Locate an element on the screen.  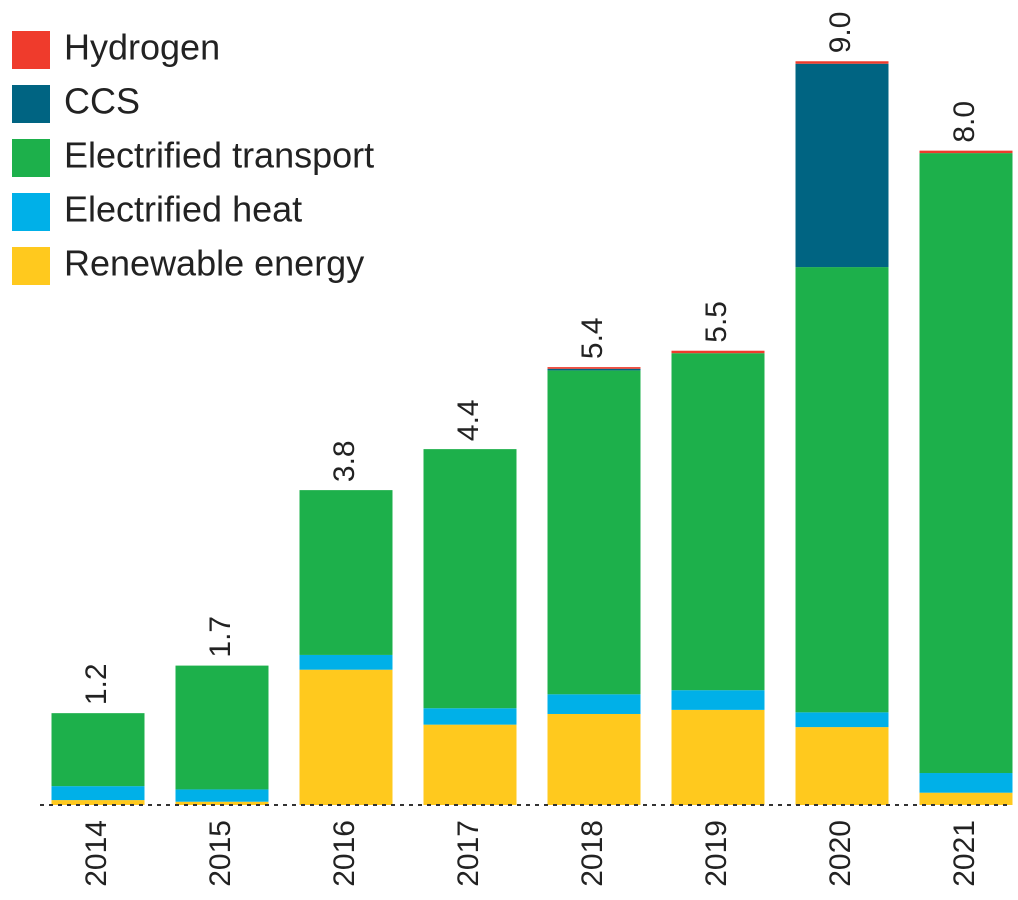
x-tick-label: 2014 is located at coordinates (96, 853).